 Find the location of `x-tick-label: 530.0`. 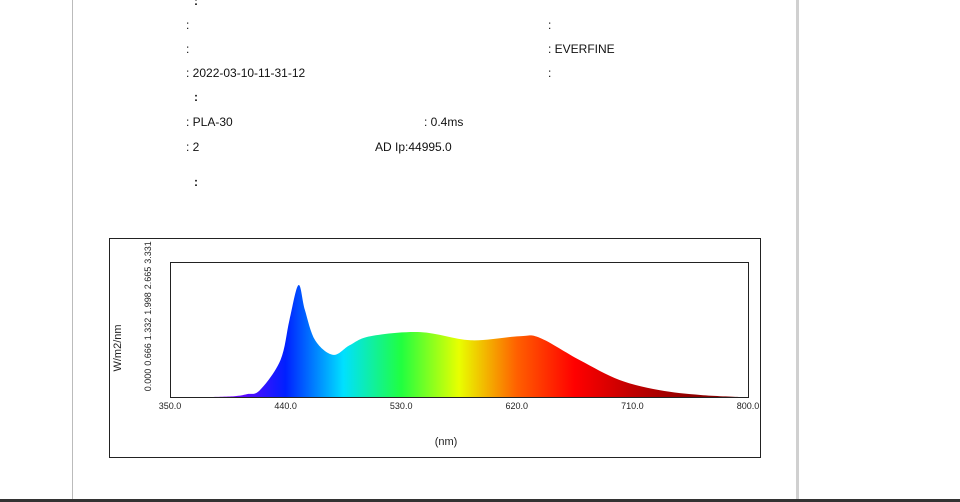

x-tick-label: 530.0 is located at coordinates (401, 406).